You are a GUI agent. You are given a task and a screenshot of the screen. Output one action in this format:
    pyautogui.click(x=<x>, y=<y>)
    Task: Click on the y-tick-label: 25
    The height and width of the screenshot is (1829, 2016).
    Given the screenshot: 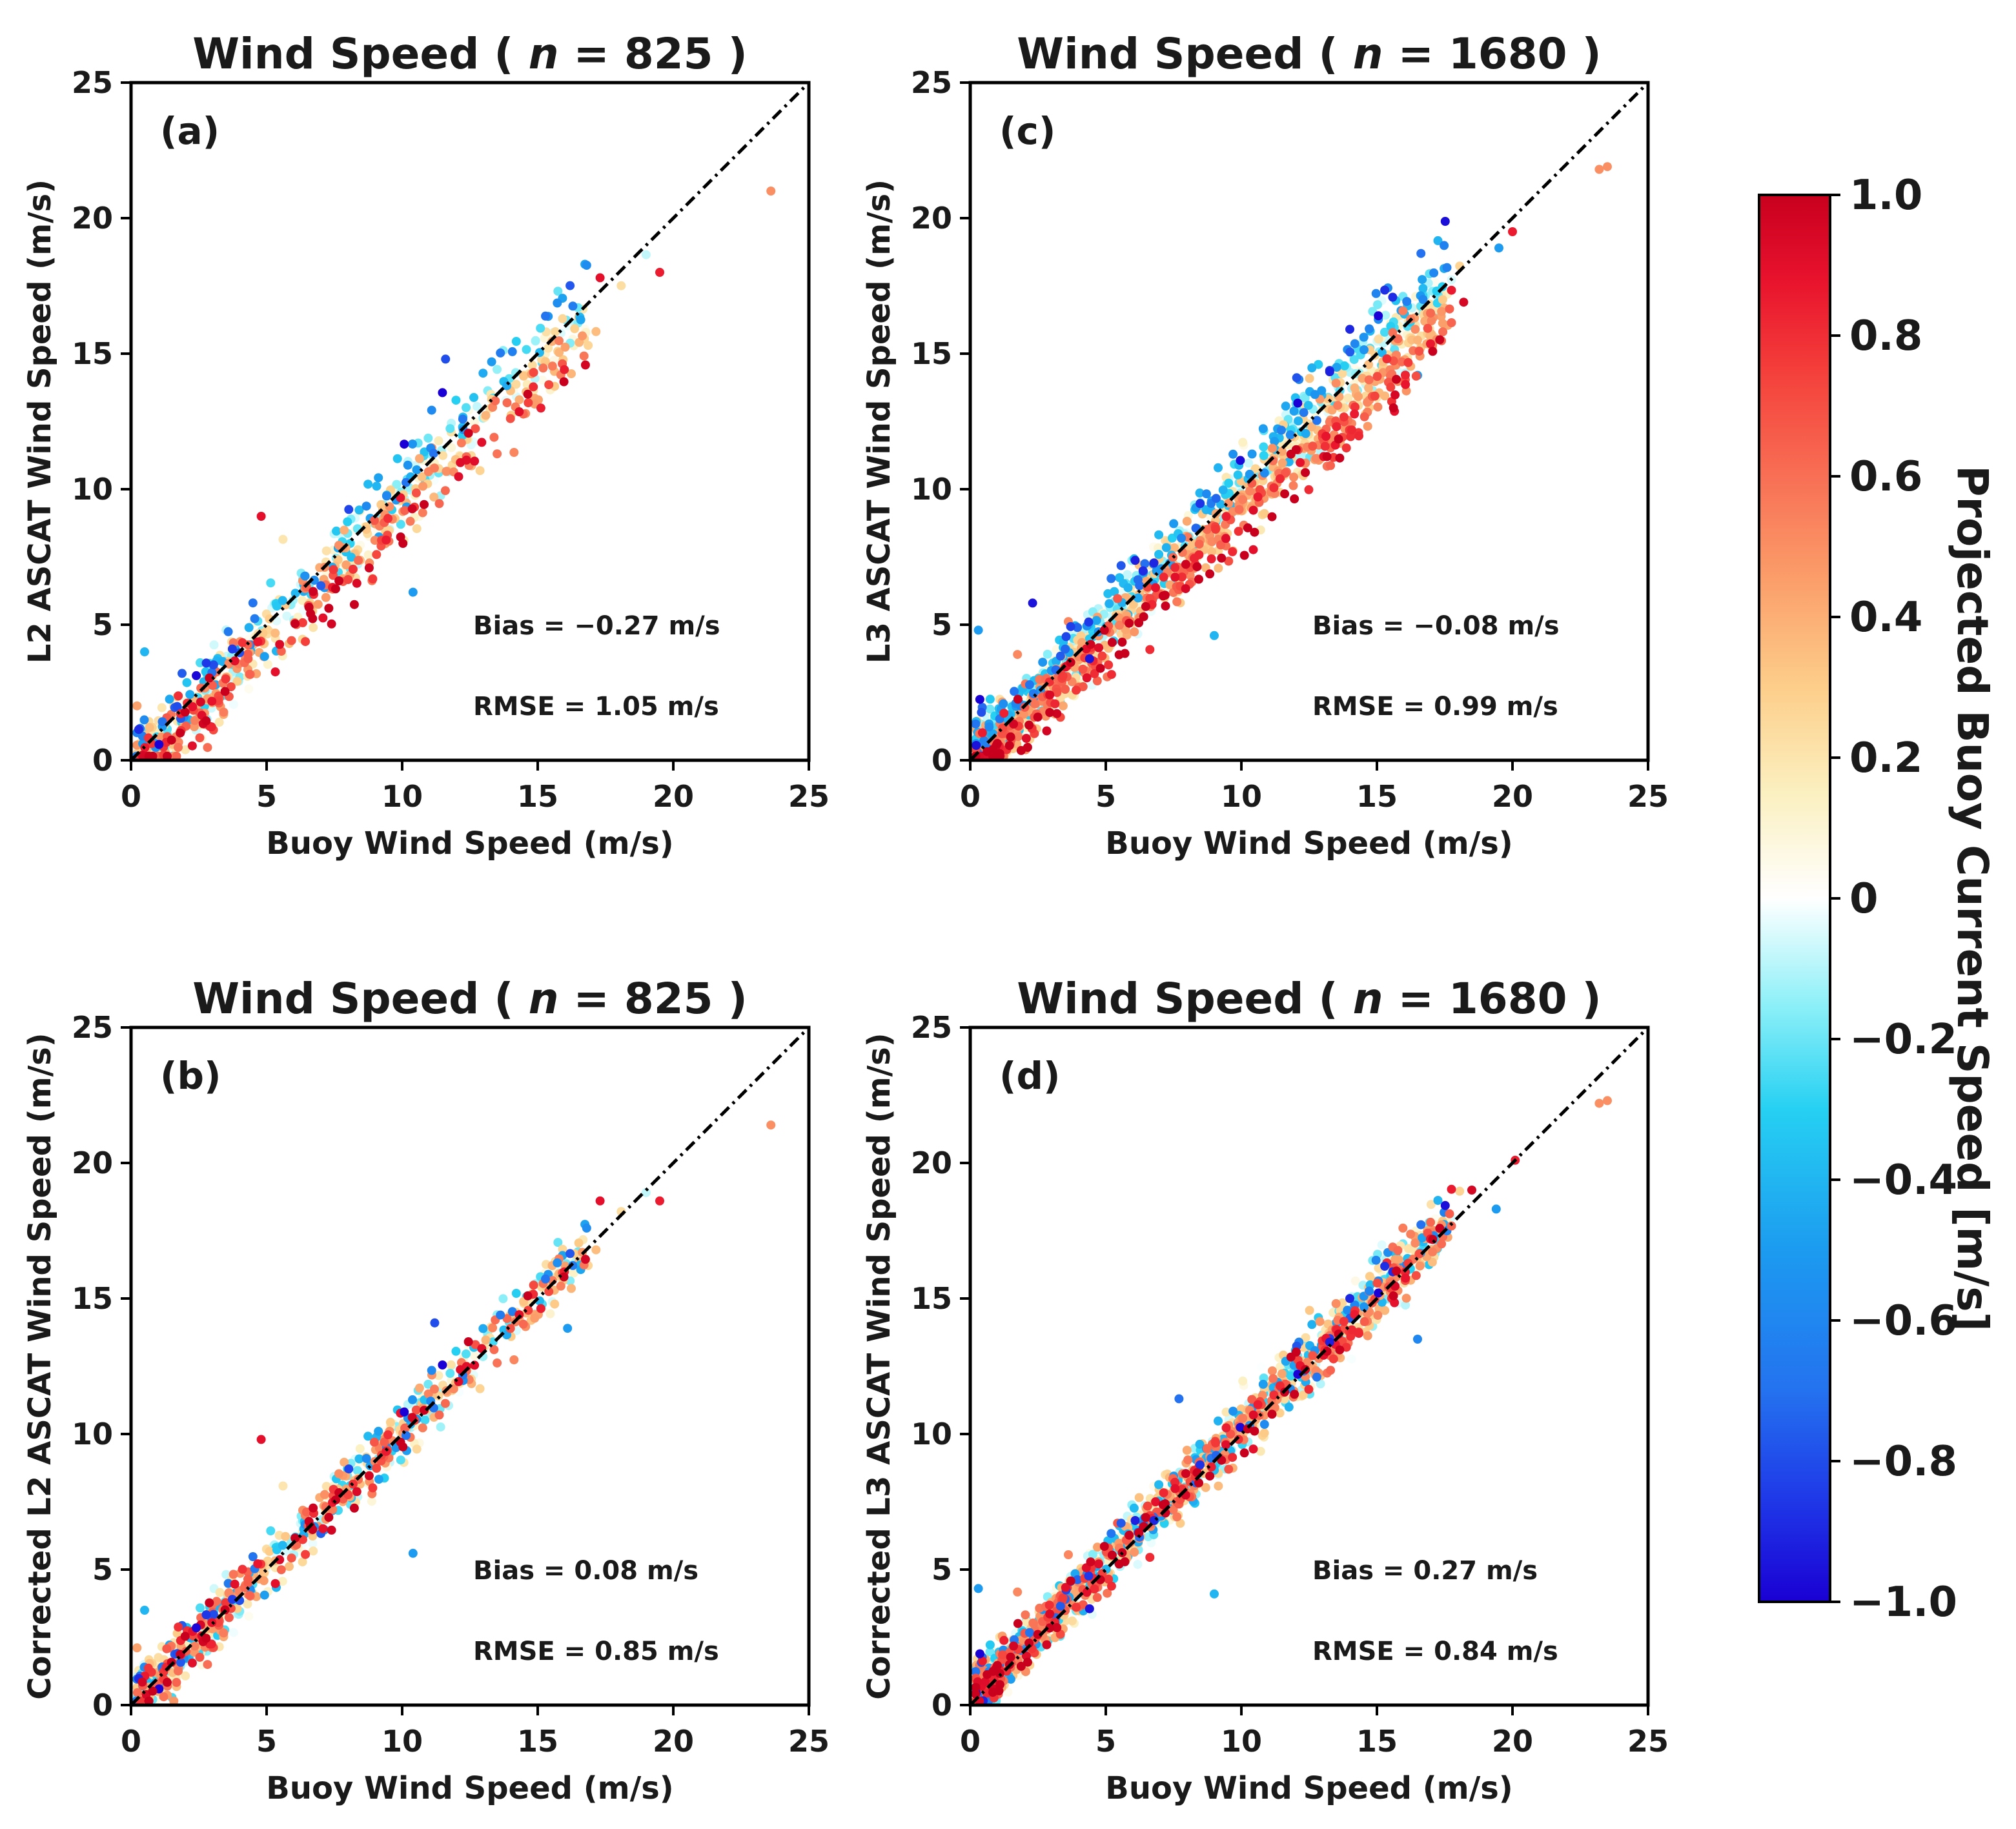 What is the action you would take?
    pyautogui.click(x=92, y=1027)
    